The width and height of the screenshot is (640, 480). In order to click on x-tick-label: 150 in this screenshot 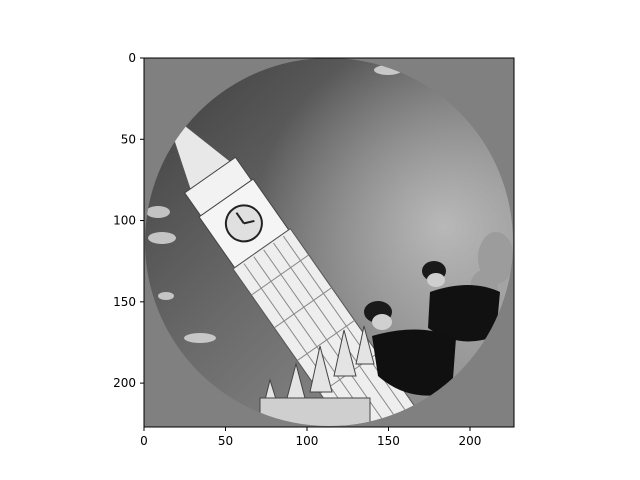, I will do `click(388, 441)`.